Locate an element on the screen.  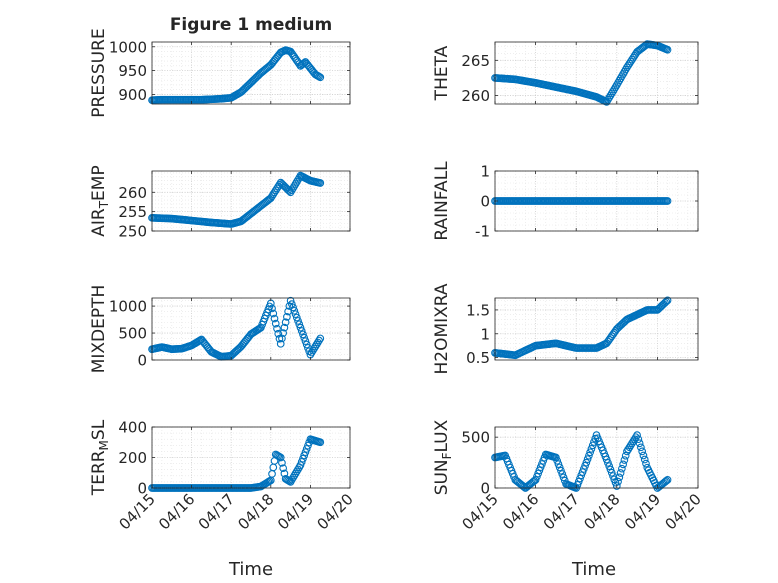
chart-title: Figure 1 medium is located at coordinates (251, 25).